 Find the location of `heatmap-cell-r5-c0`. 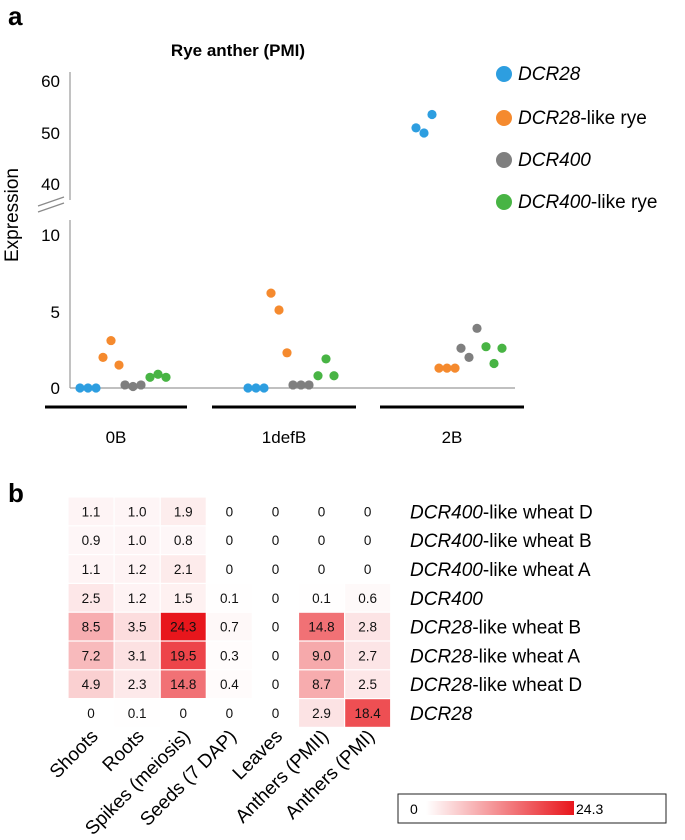

heatmap-cell-r5-c0 is located at coordinates (91, 655).